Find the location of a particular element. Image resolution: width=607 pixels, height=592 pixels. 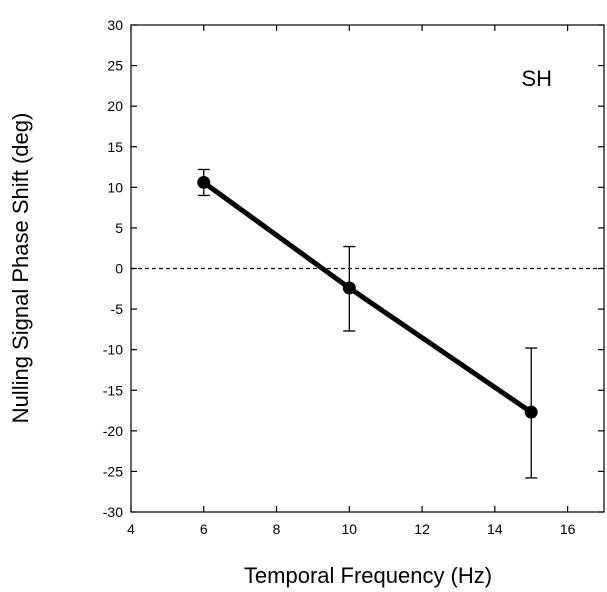

x-tick-labels: 4 6 8 10 12 14 16 is located at coordinates (351, 529).